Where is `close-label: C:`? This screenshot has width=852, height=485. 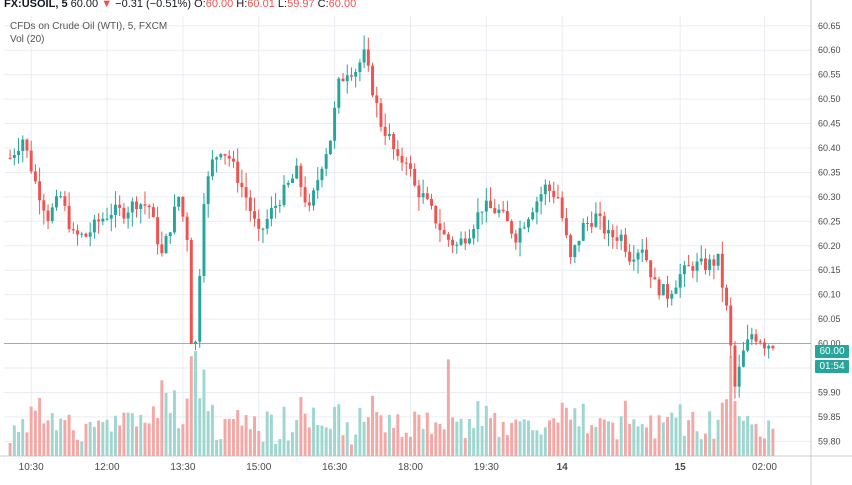 close-label: C: is located at coordinates (323, 5).